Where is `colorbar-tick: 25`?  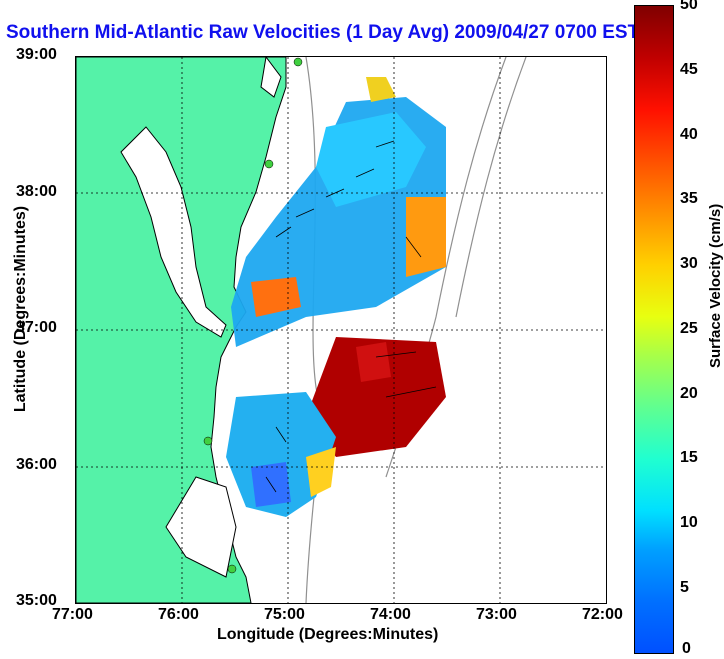
colorbar-tick: 25 is located at coordinates (689, 328).